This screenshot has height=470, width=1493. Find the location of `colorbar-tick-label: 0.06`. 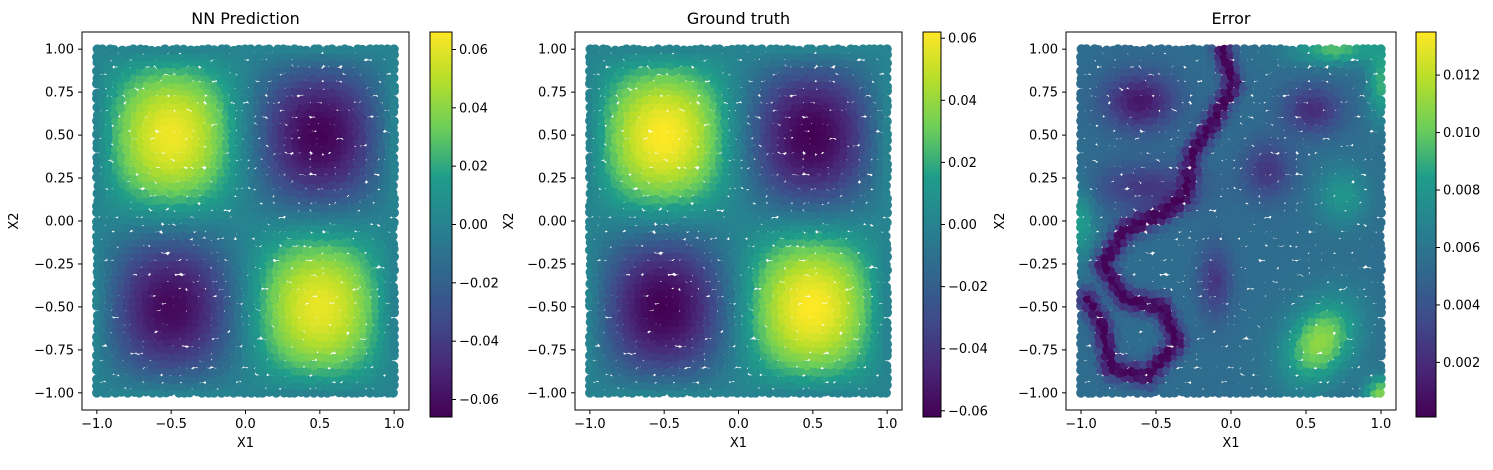

colorbar-tick-label: 0.06 is located at coordinates (473, 50).